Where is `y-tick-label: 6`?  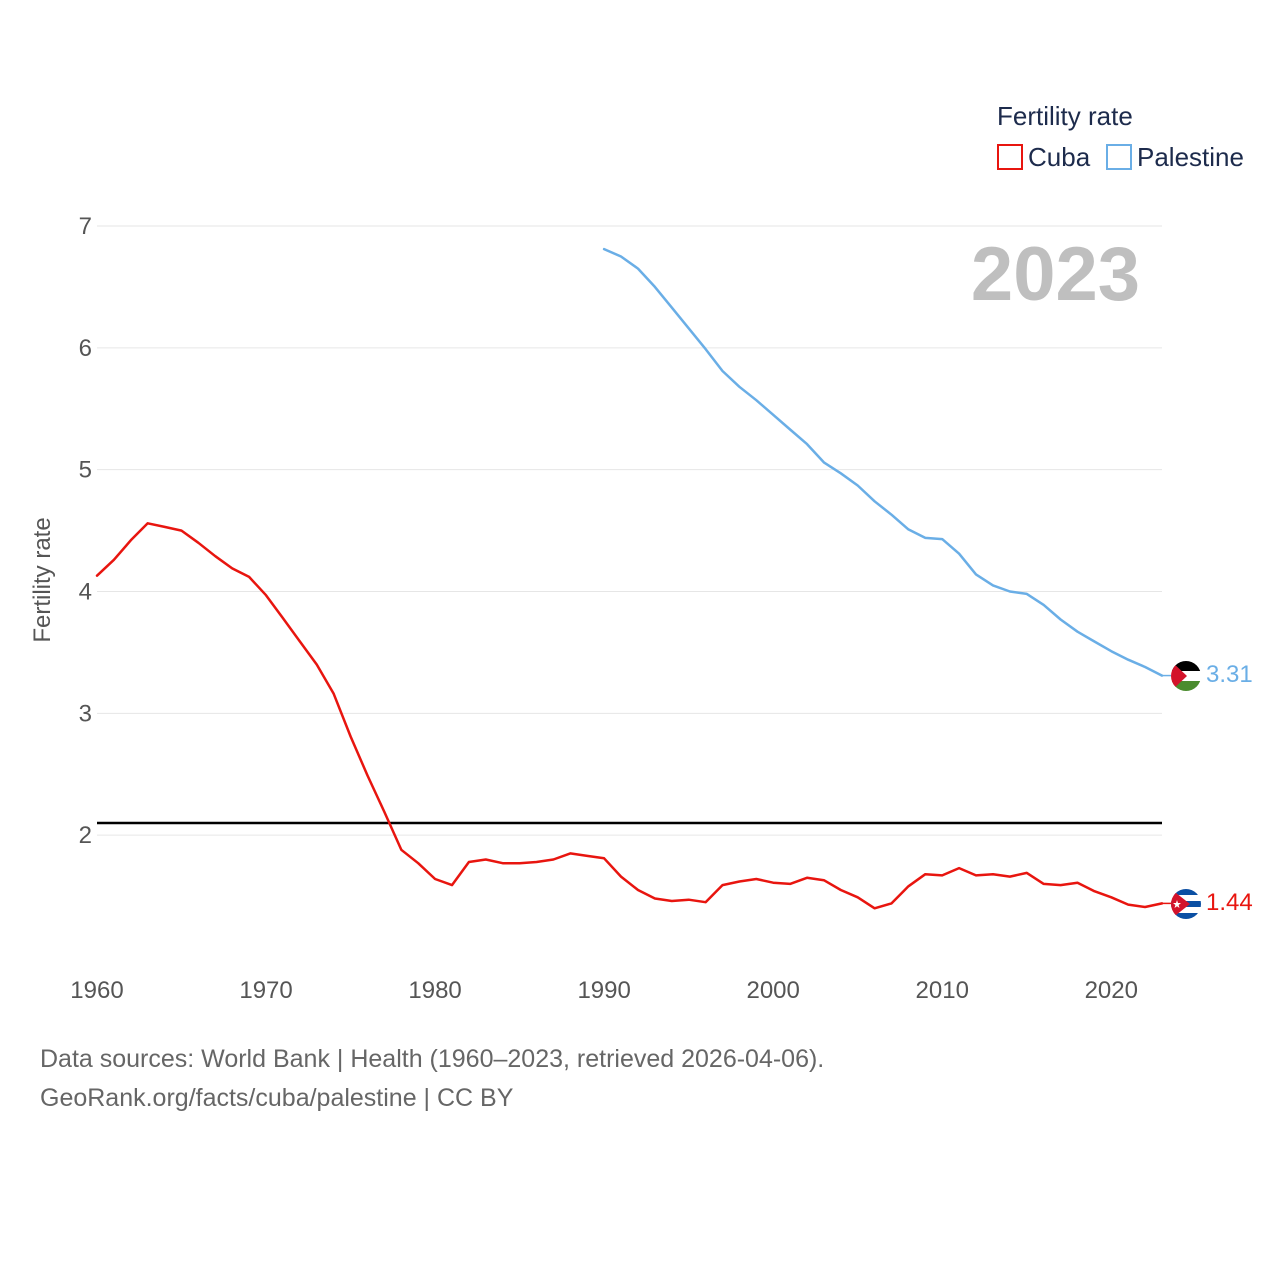 y-tick-label: 6 is located at coordinates (85, 348).